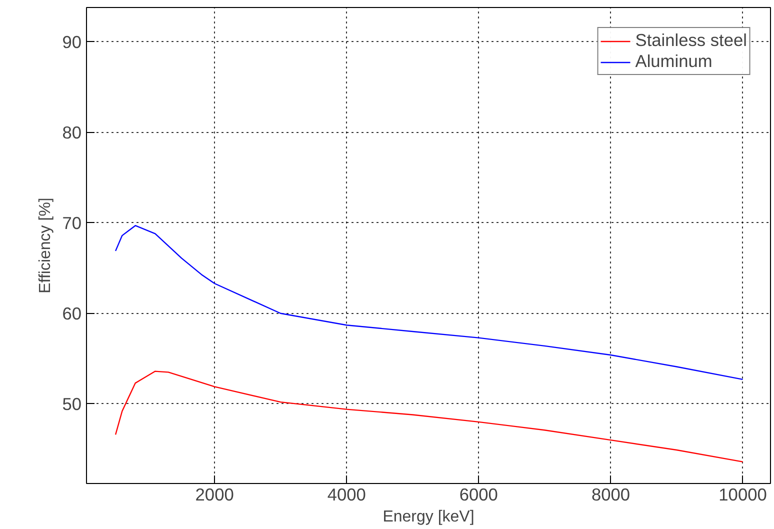 The image size is (774, 529). Describe the element at coordinates (478, 494) in the screenshot. I see `x-tick-label: 6000` at that location.